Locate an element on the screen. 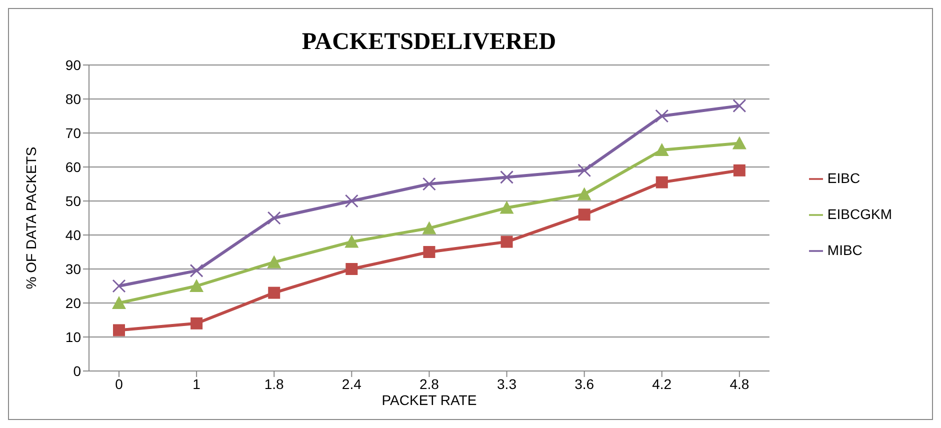  x-tick-label: 0 is located at coordinates (119, 384).